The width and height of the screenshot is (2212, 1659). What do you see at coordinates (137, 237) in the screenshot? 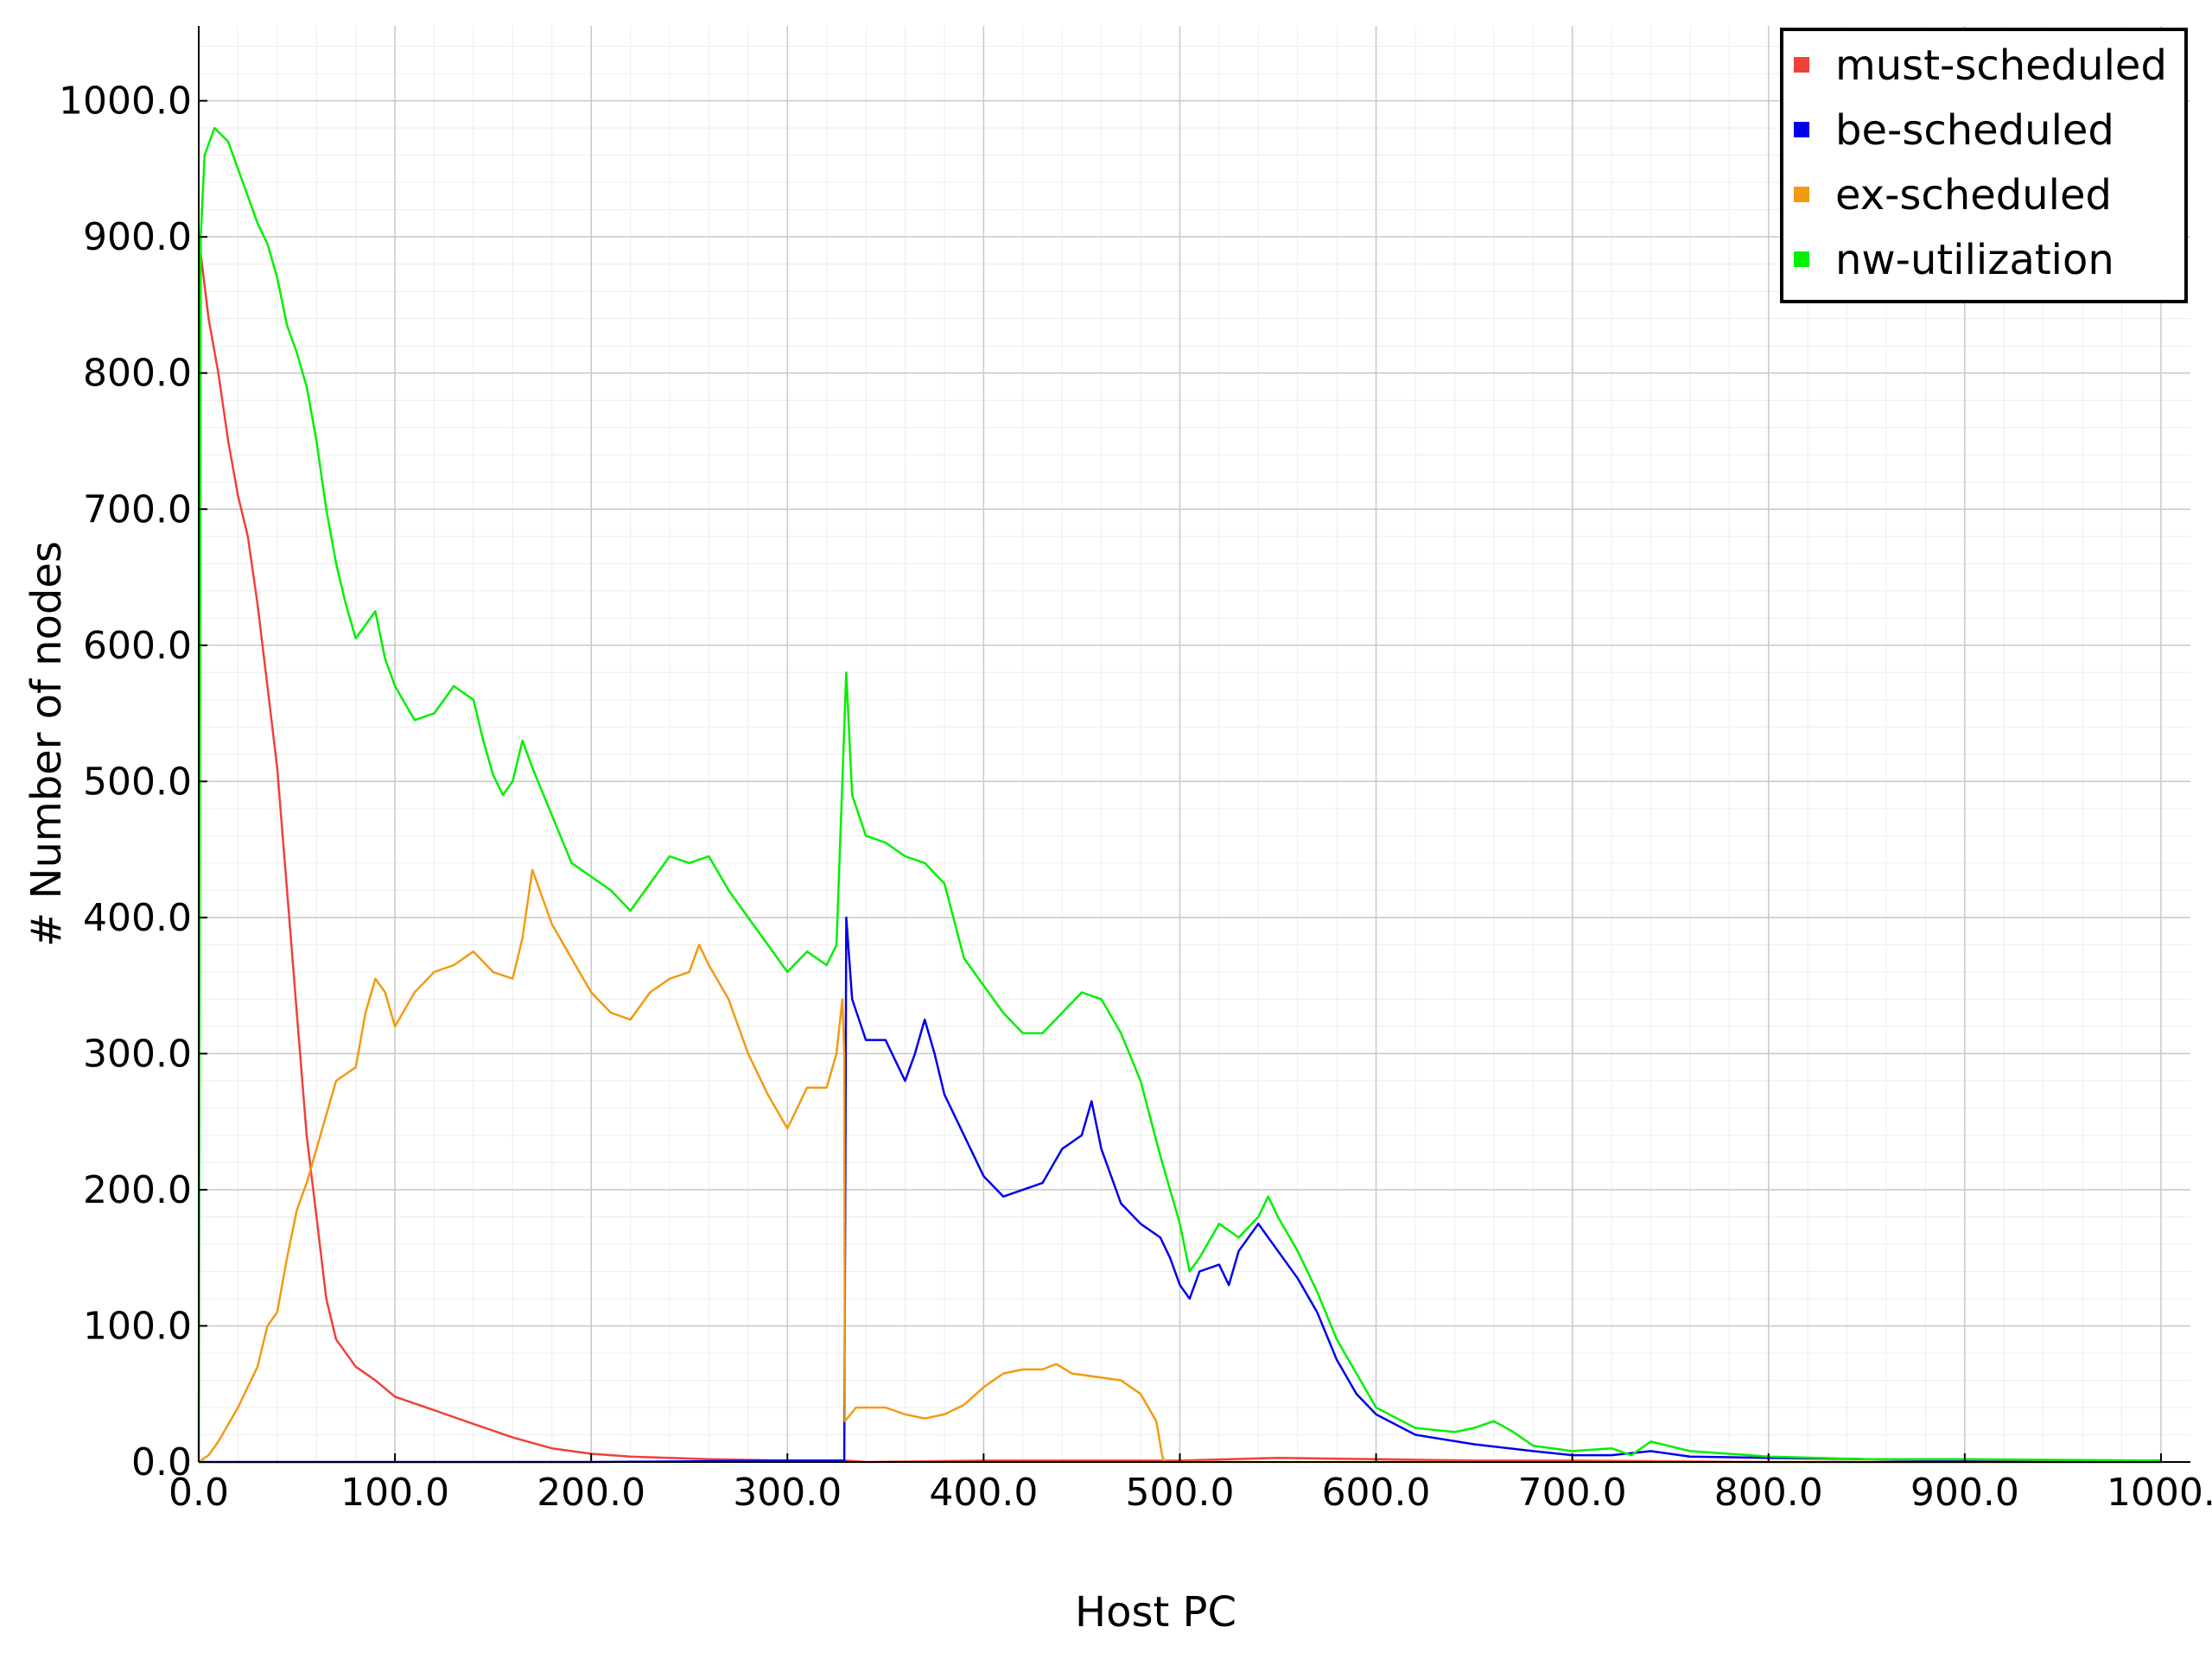
I see `y-tick-label: 900.0` at bounding box center [137, 237].